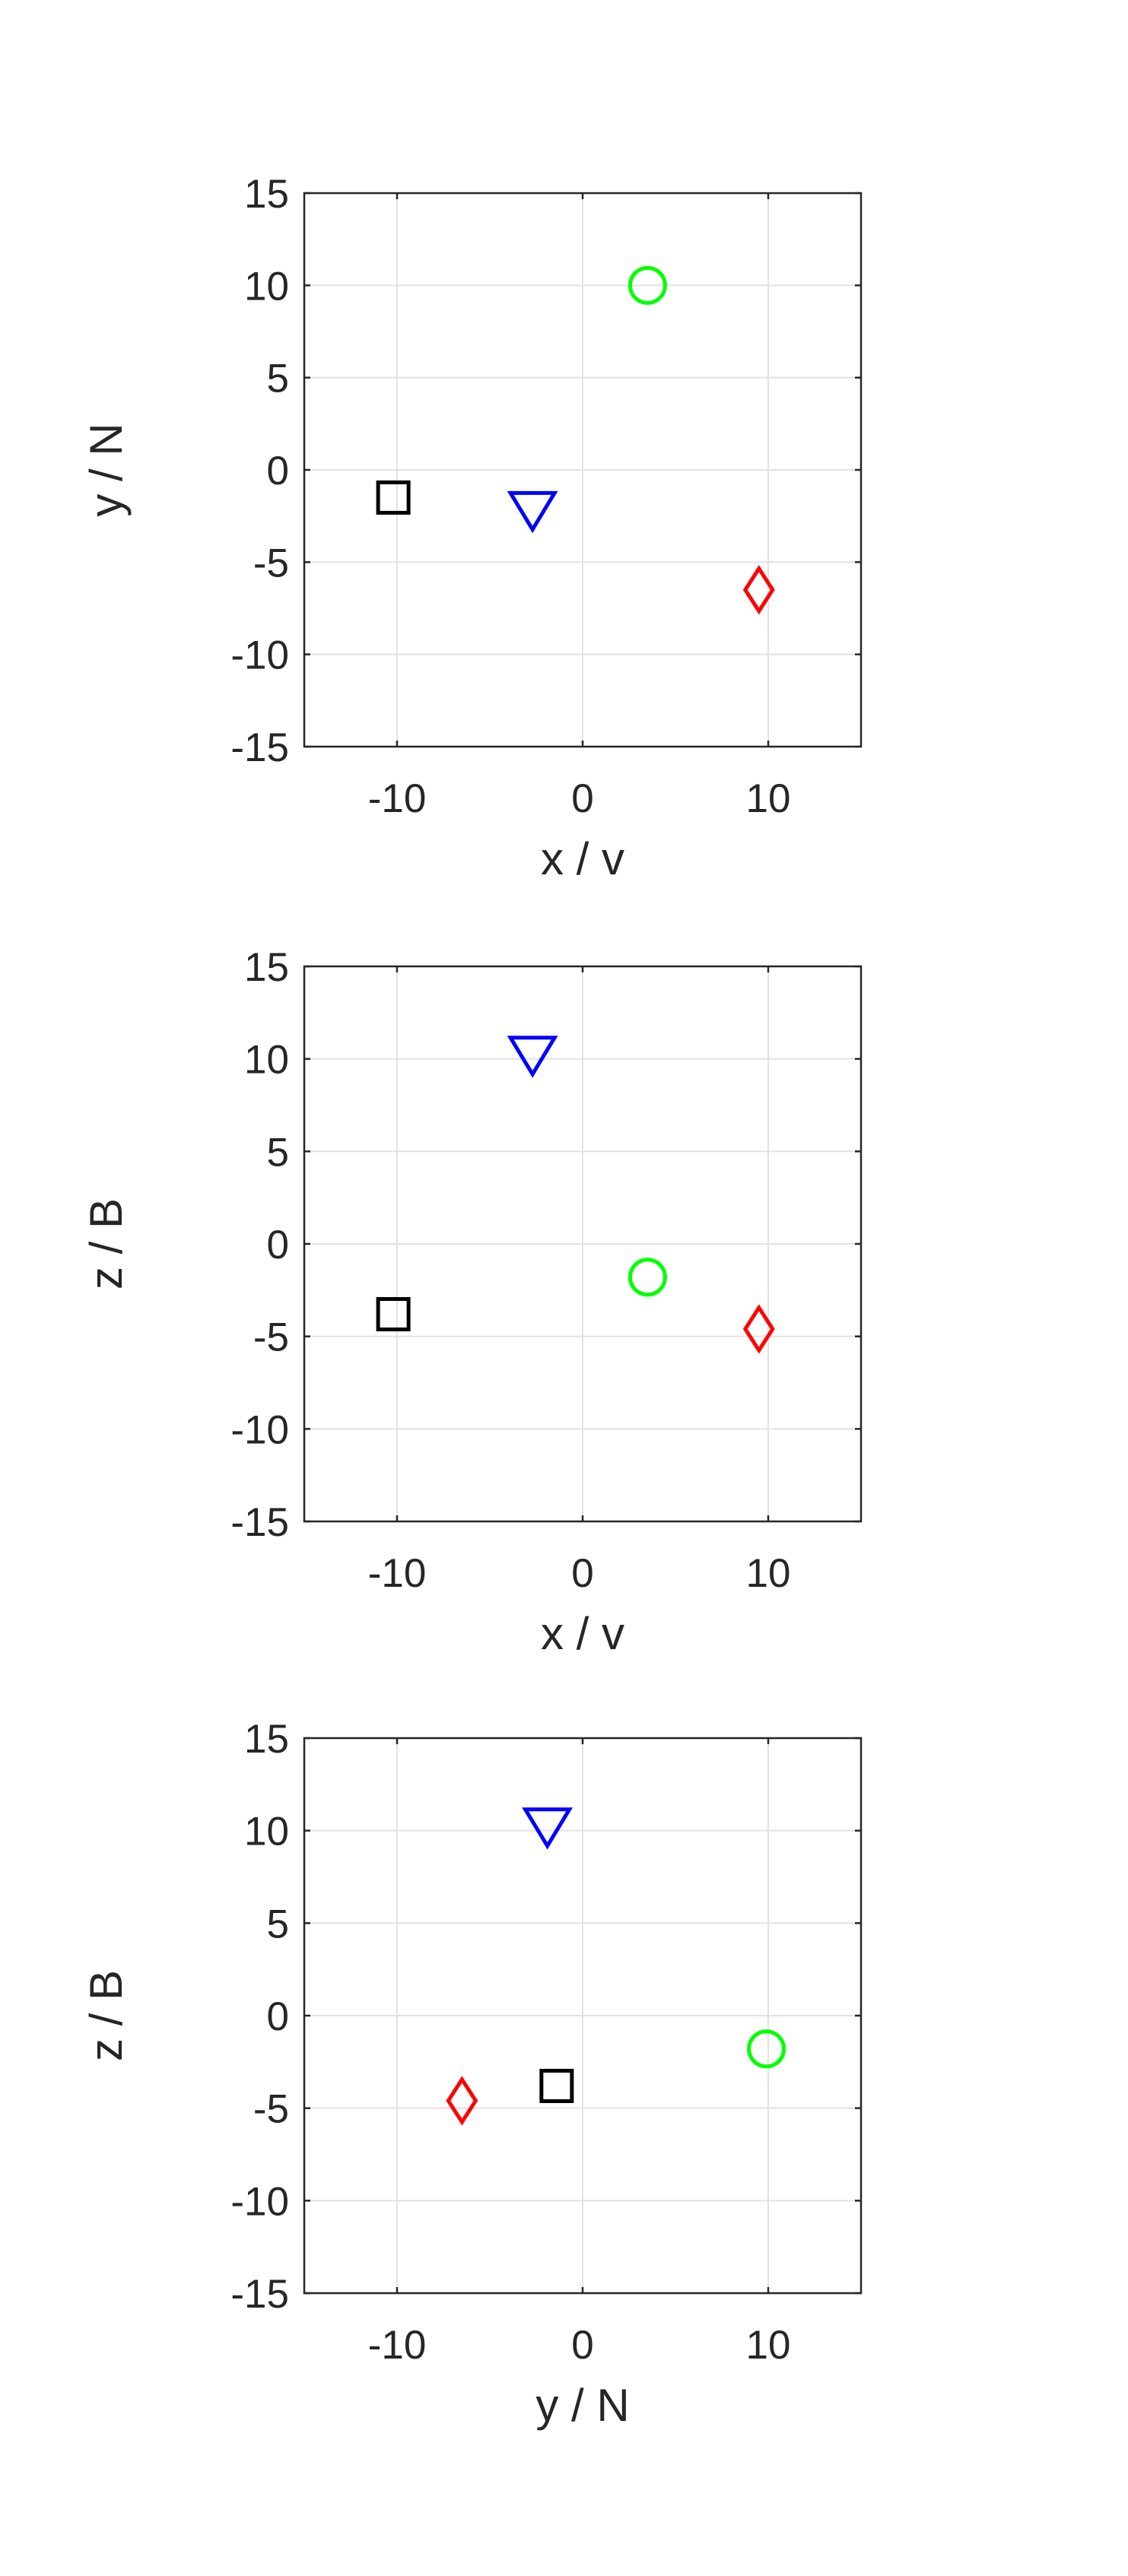  I want to click on y-axis-label: y / N, so click(106, 470).